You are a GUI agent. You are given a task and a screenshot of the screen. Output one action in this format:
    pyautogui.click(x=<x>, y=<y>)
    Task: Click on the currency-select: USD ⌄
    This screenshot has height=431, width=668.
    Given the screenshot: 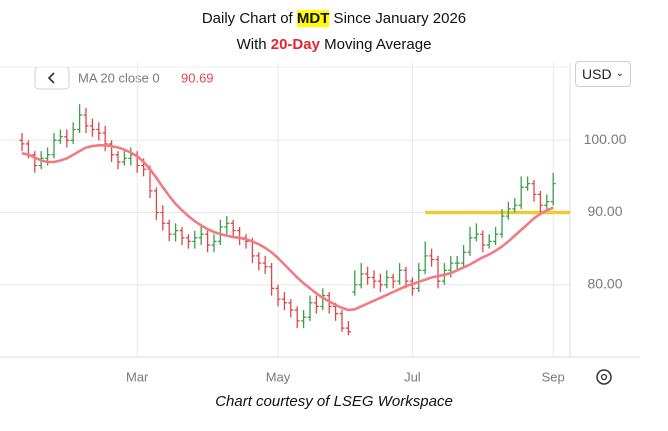 What is the action you would take?
    pyautogui.click(x=603, y=74)
    